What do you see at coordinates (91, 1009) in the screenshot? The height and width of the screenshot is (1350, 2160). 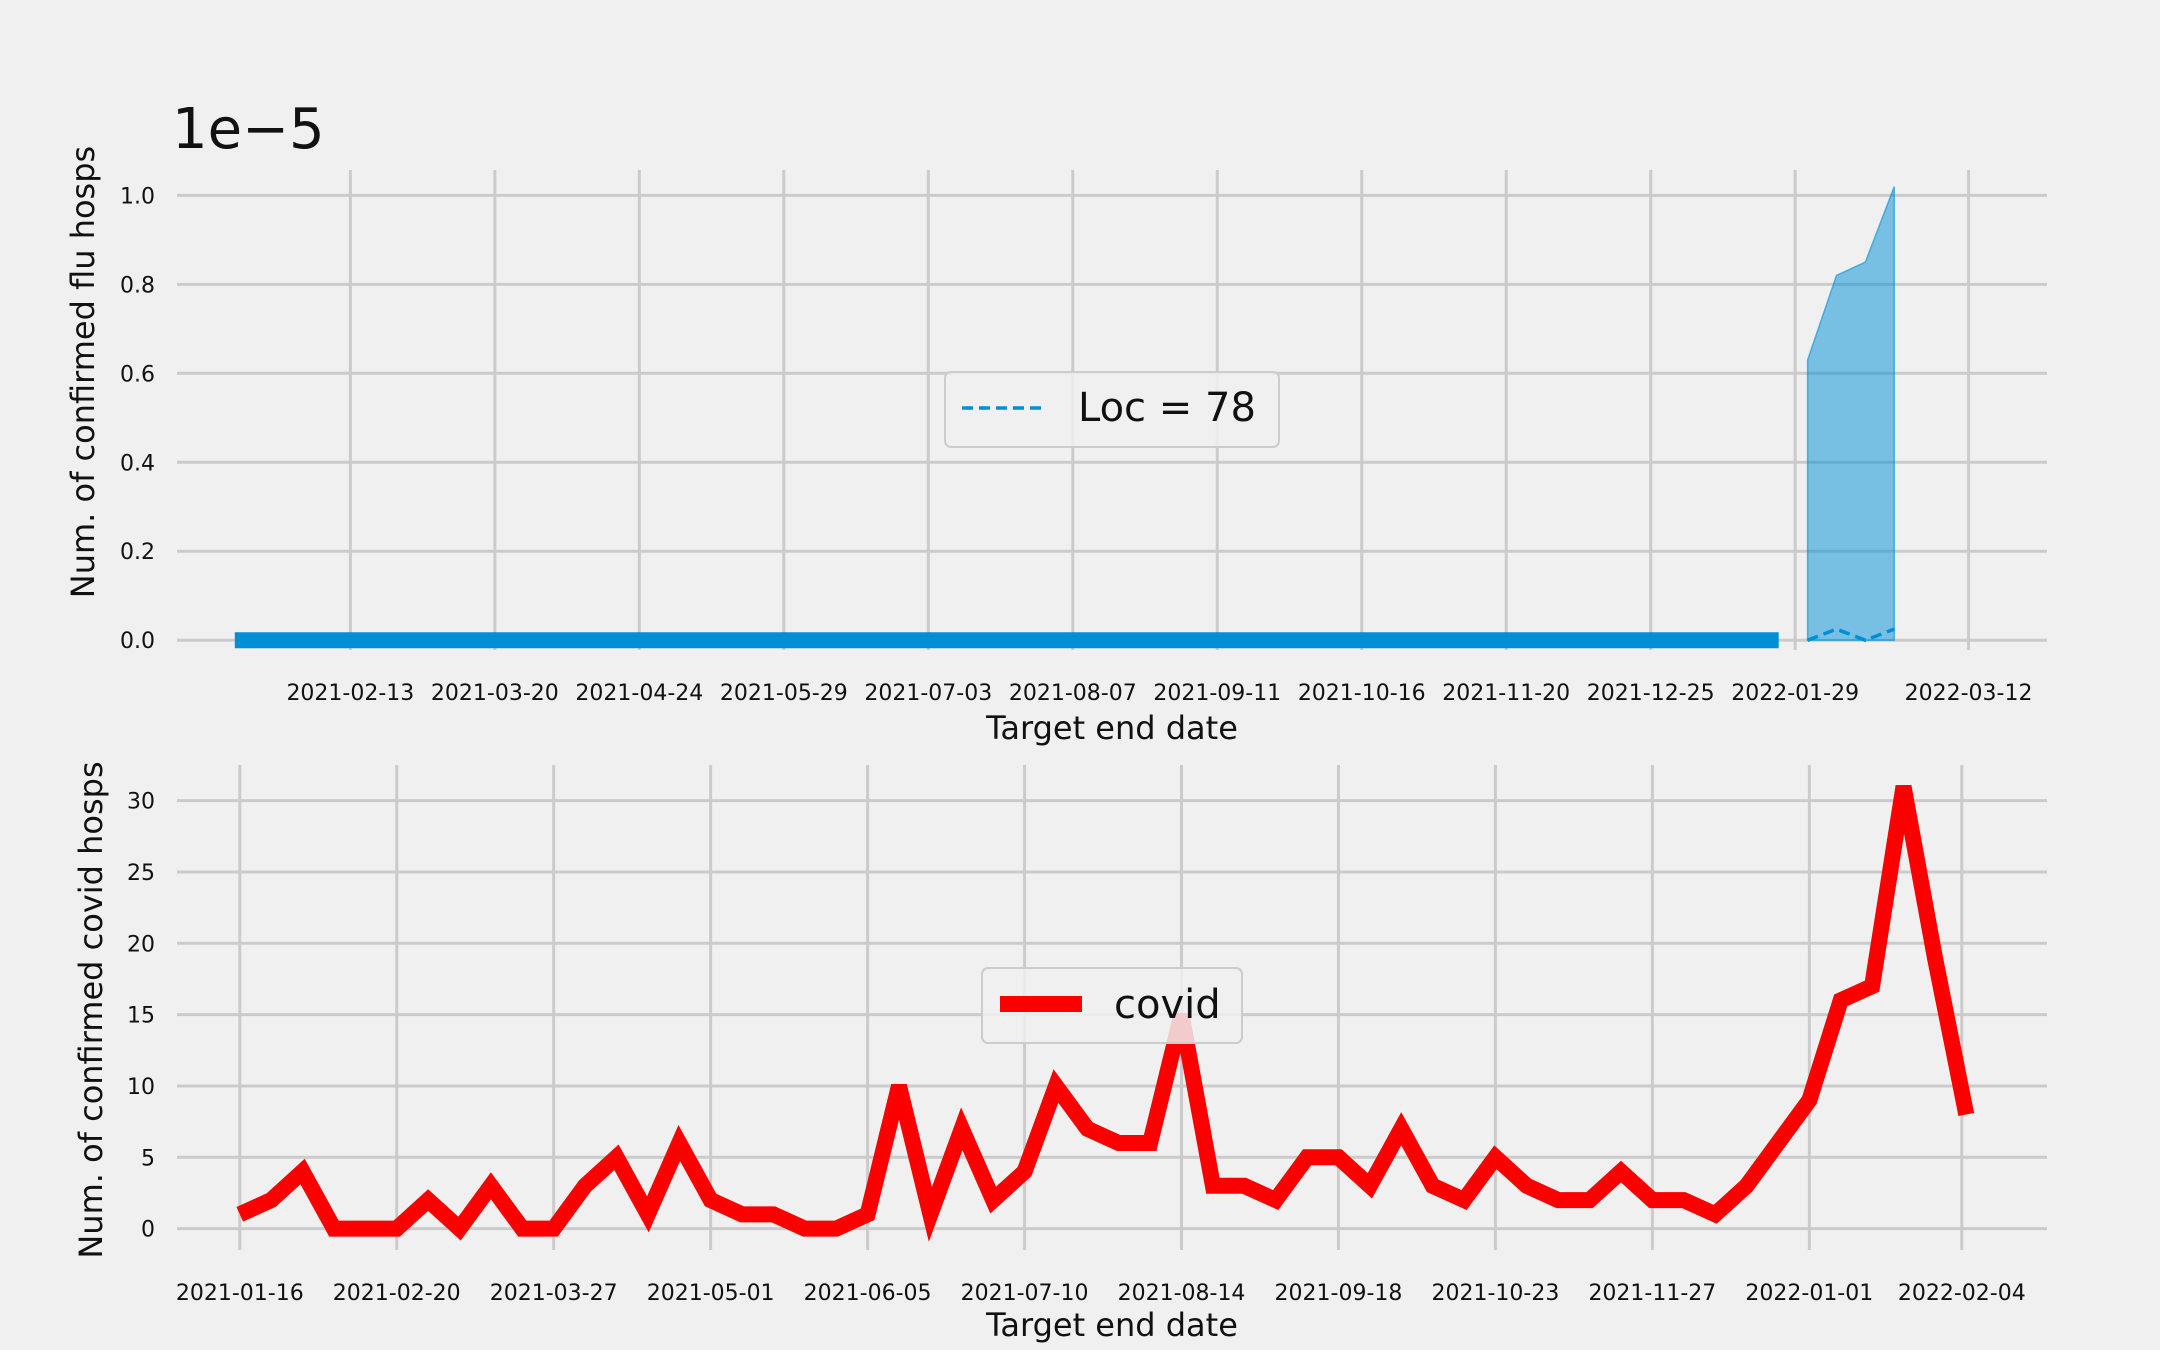 I see `covid-y-axis-label: Num. of confirmed covid hosps` at bounding box center [91, 1009].